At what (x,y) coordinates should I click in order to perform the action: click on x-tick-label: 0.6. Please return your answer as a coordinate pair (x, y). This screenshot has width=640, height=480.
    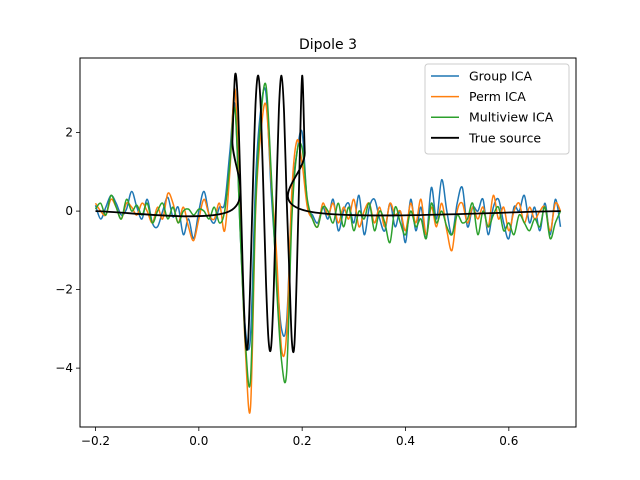
    Looking at the image, I should click on (508, 441).